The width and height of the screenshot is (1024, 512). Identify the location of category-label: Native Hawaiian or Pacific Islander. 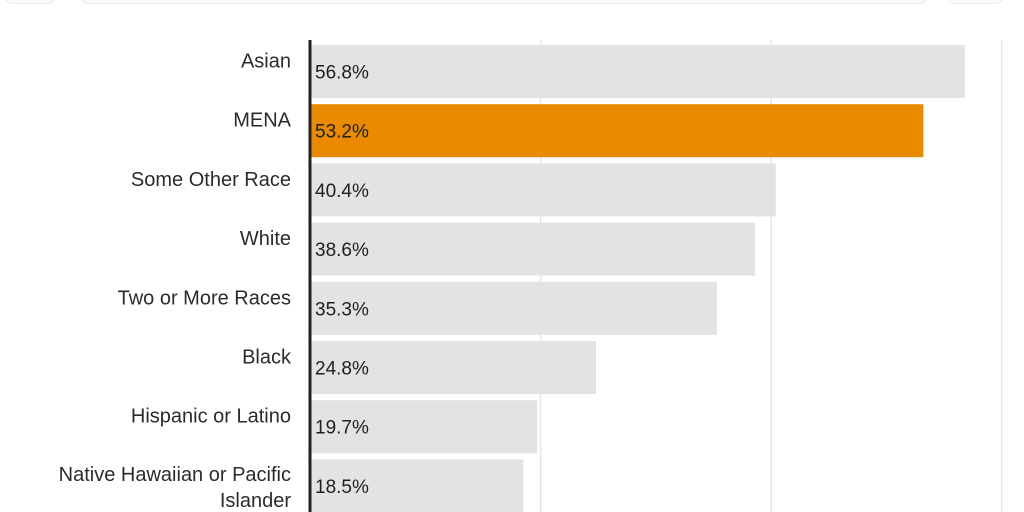
(175, 488).